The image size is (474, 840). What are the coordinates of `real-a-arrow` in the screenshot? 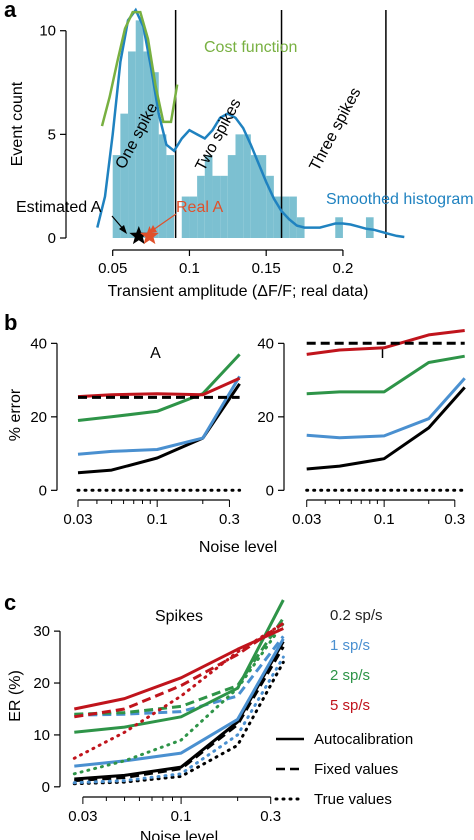 It's located at (164, 222).